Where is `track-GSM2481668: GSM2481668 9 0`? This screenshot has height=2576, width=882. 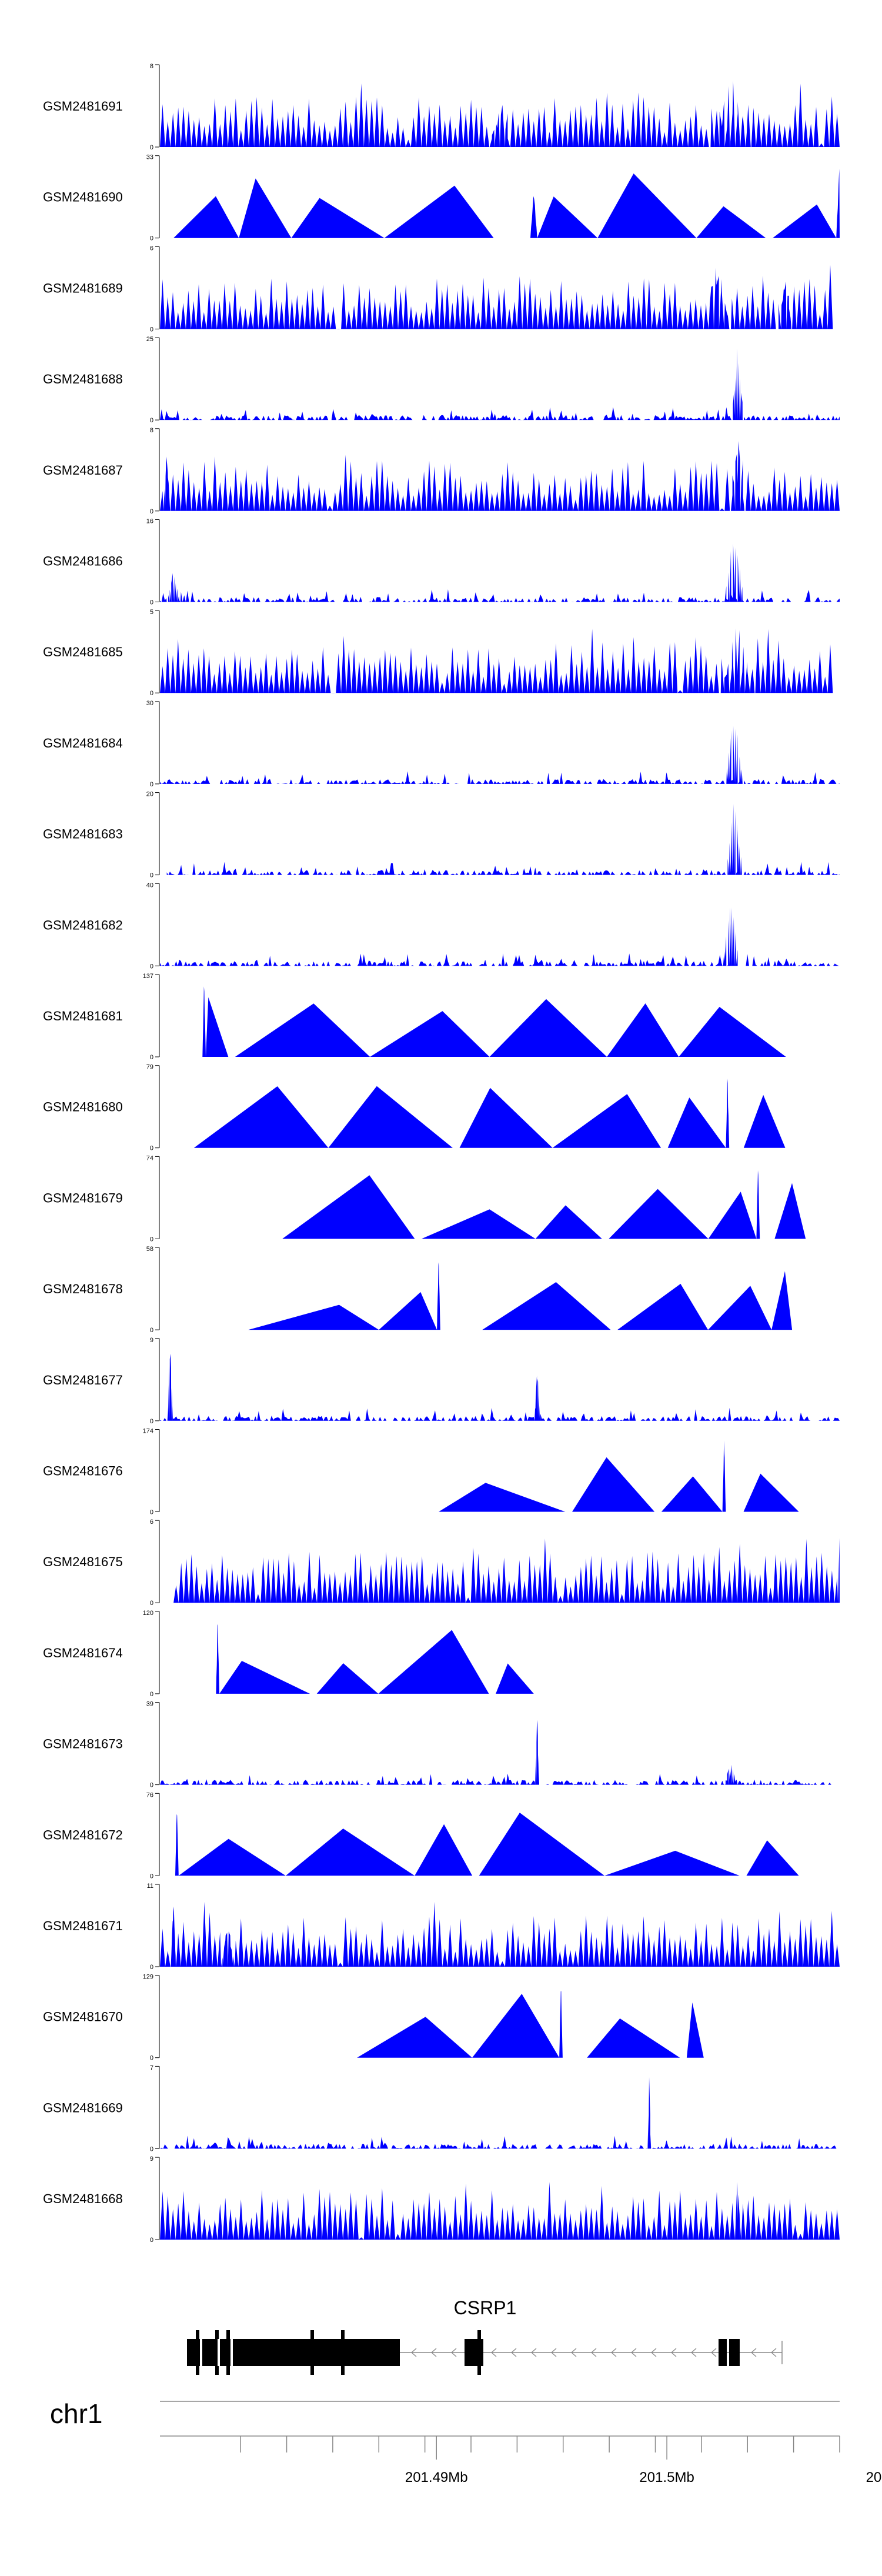 track-GSM2481668: GSM2481668 9 0 is located at coordinates (441, 2199).